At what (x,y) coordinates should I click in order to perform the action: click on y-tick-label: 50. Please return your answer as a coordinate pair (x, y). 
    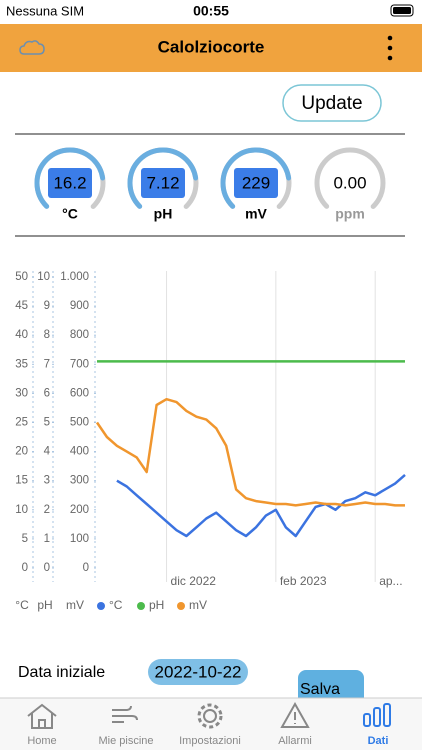
    Looking at the image, I should click on (21, 277).